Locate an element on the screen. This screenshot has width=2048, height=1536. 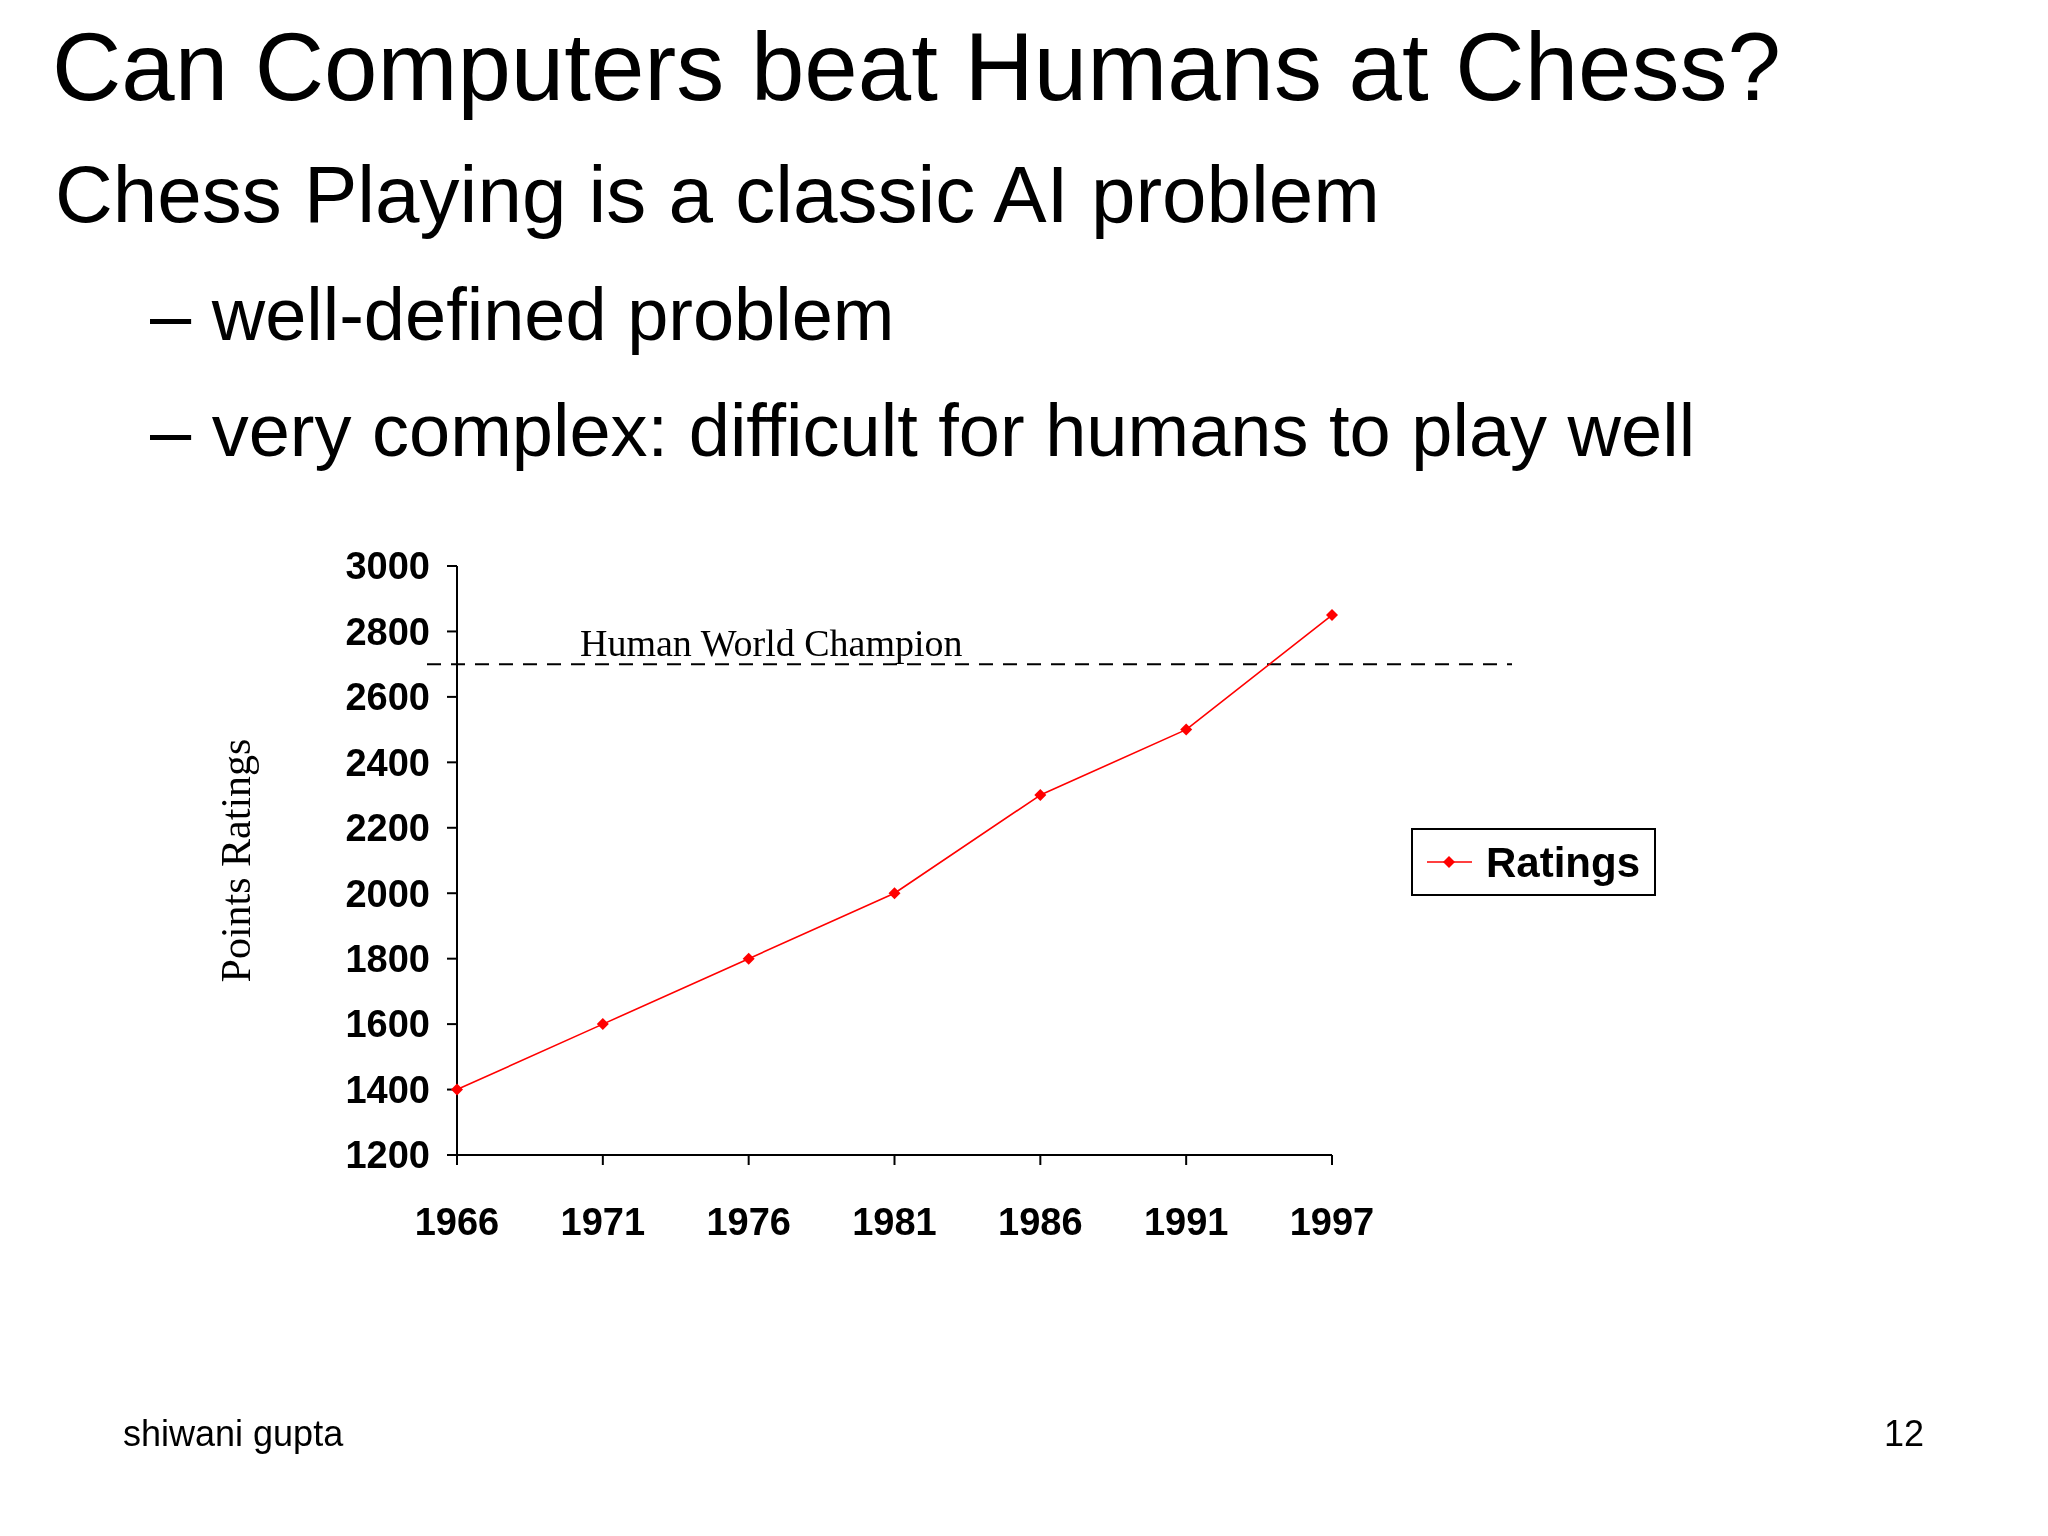
x-tick-label: 1971 is located at coordinates (603, 1222).